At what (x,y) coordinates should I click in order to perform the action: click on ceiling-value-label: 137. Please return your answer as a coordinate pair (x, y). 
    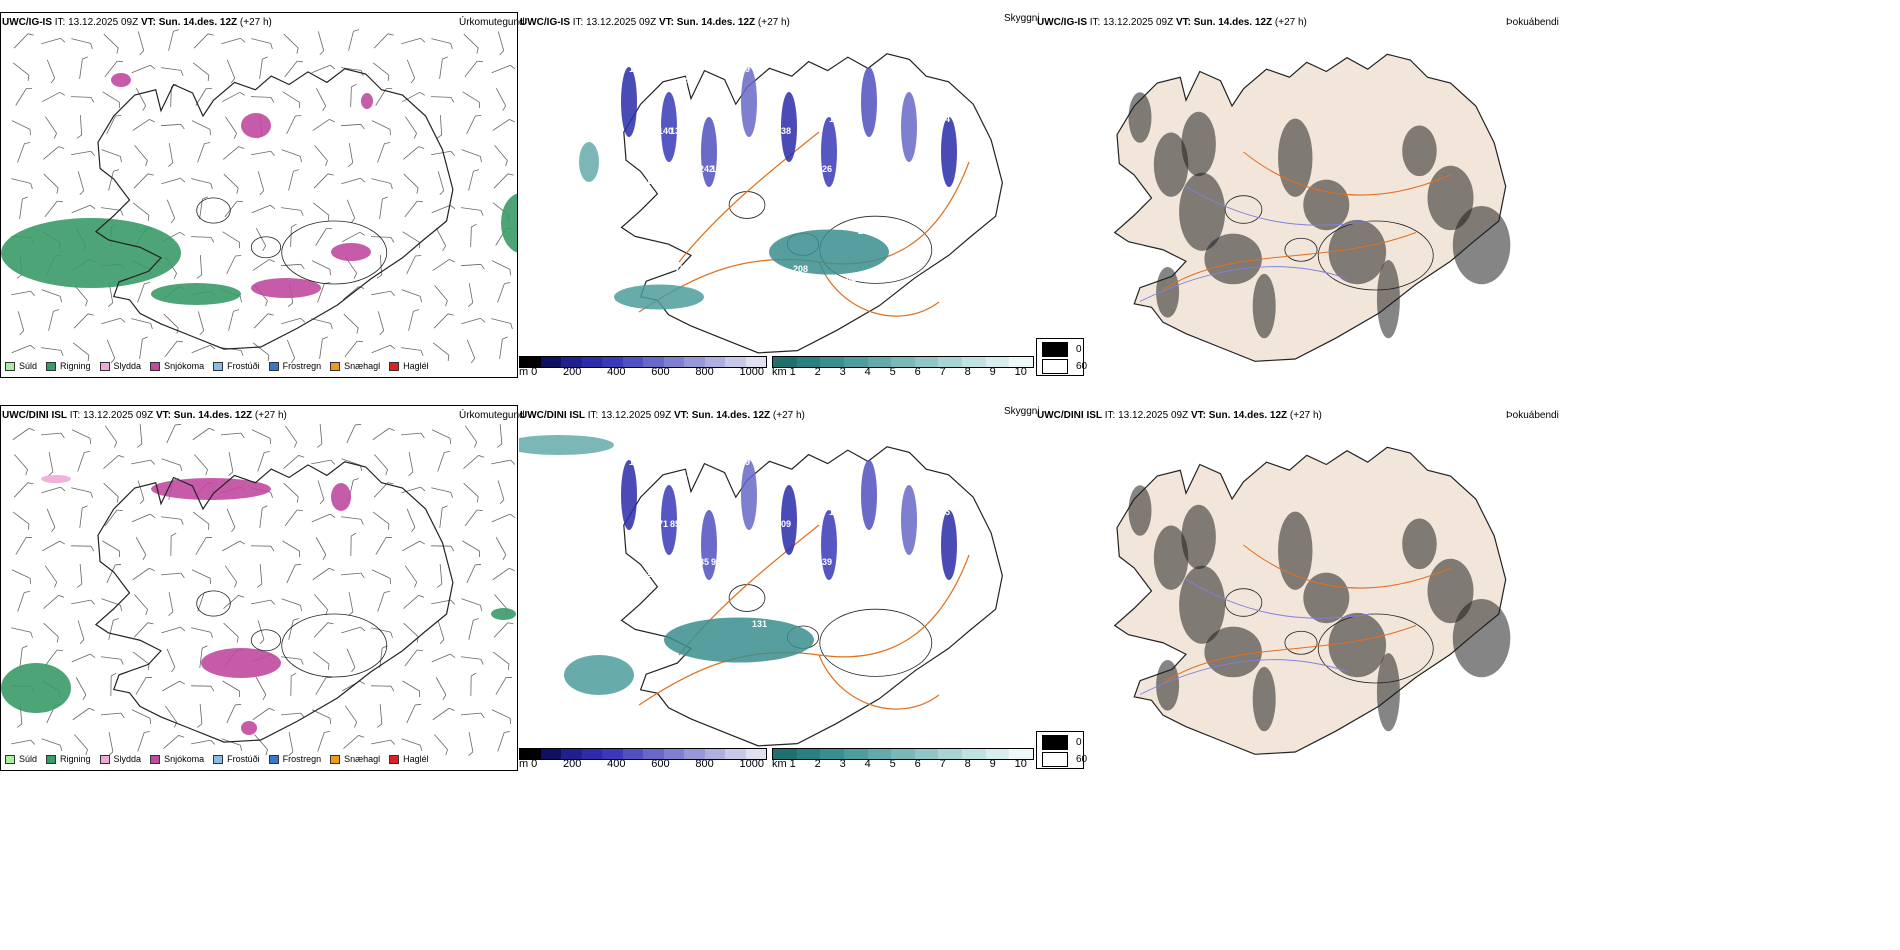
    Looking at the image, I should click on (677, 131).